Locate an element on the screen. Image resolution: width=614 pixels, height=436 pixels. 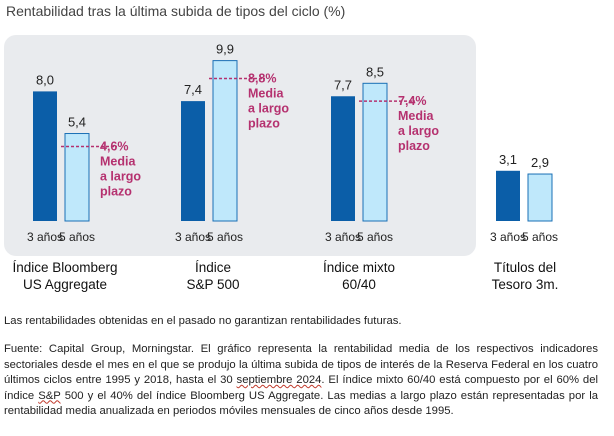
avg-label-0-3: plazo is located at coordinates (116, 191).